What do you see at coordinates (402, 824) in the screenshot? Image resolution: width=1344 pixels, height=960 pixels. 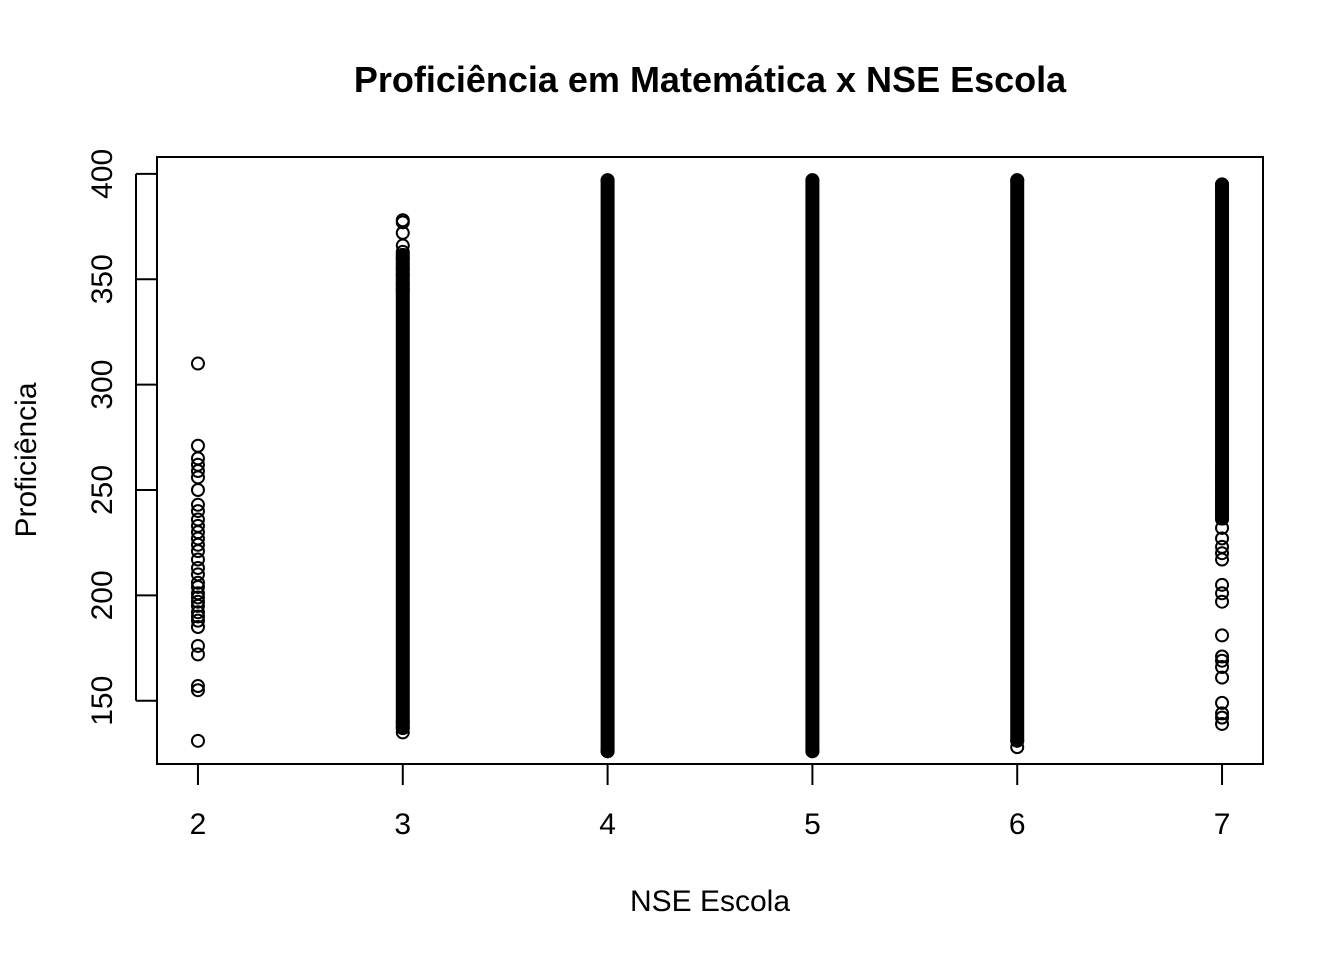 I see `x-tick-label: 3` at bounding box center [402, 824].